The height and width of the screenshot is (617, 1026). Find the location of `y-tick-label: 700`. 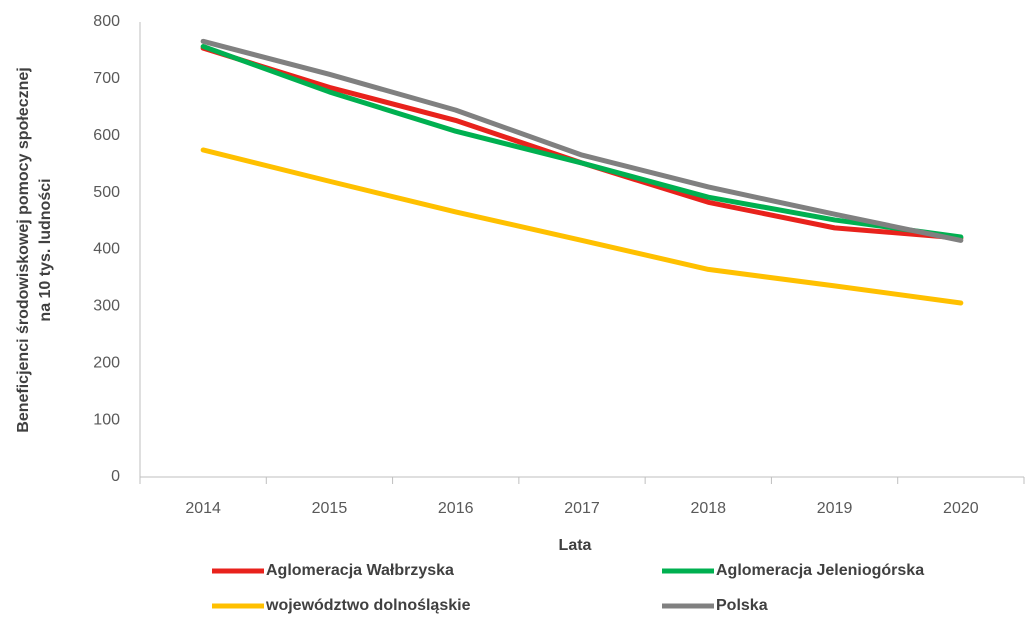

y-tick-label: 700 is located at coordinates (106, 78).